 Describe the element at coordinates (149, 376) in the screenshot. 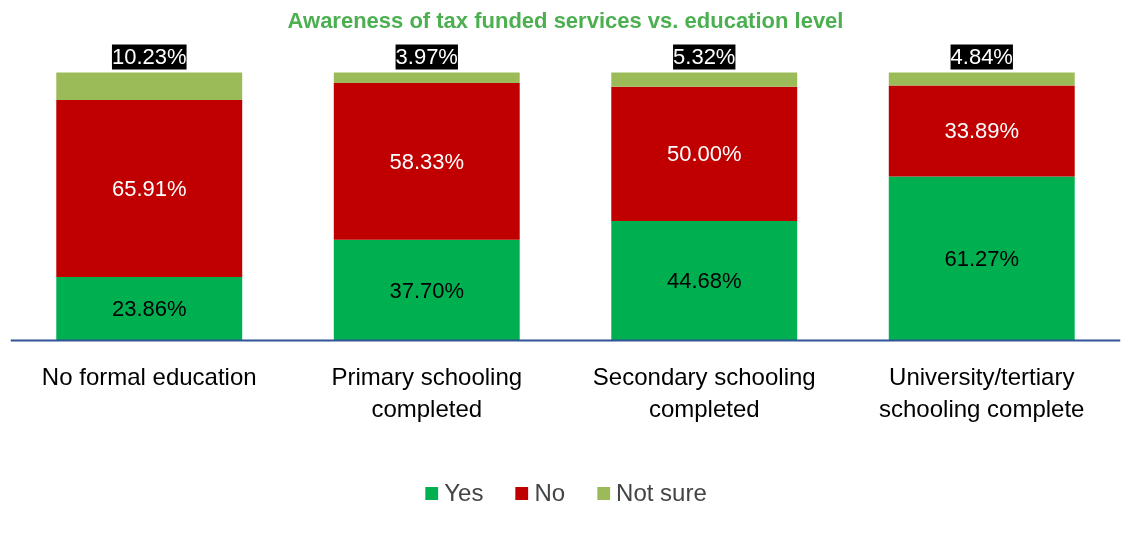

I see `x-tick-label: No formal education` at that location.